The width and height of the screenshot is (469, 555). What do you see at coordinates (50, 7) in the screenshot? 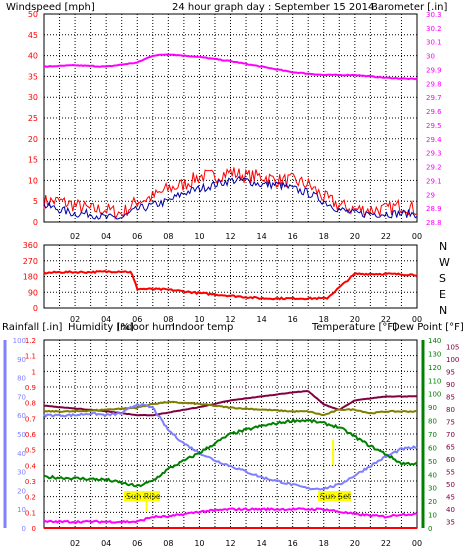
I see `windspeed-axis-title: Windspeed [mph]` at bounding box center [50, 7].